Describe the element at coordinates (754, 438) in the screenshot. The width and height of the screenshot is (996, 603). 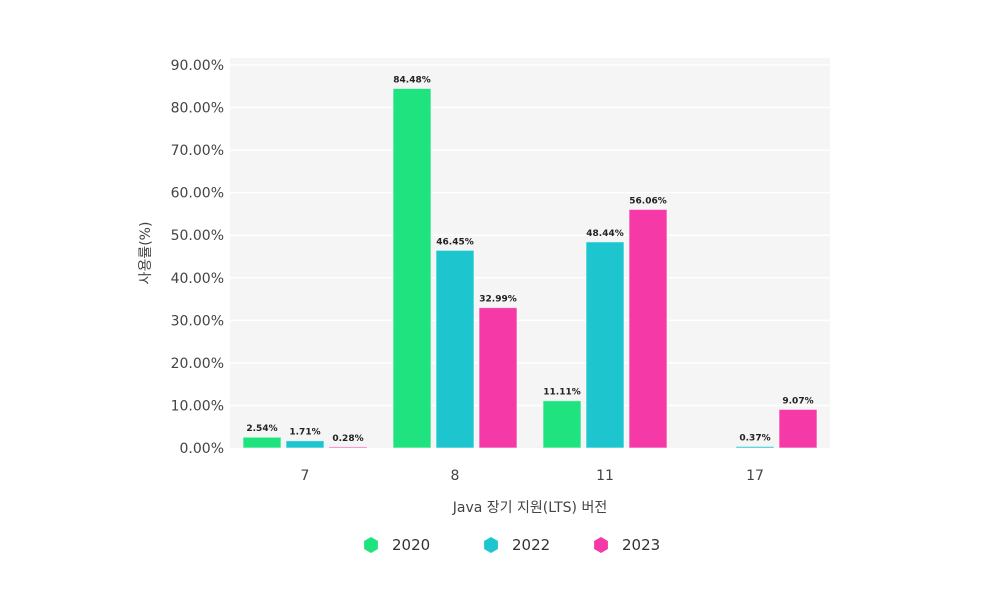
I see `data-label: 0.37%` at that location.